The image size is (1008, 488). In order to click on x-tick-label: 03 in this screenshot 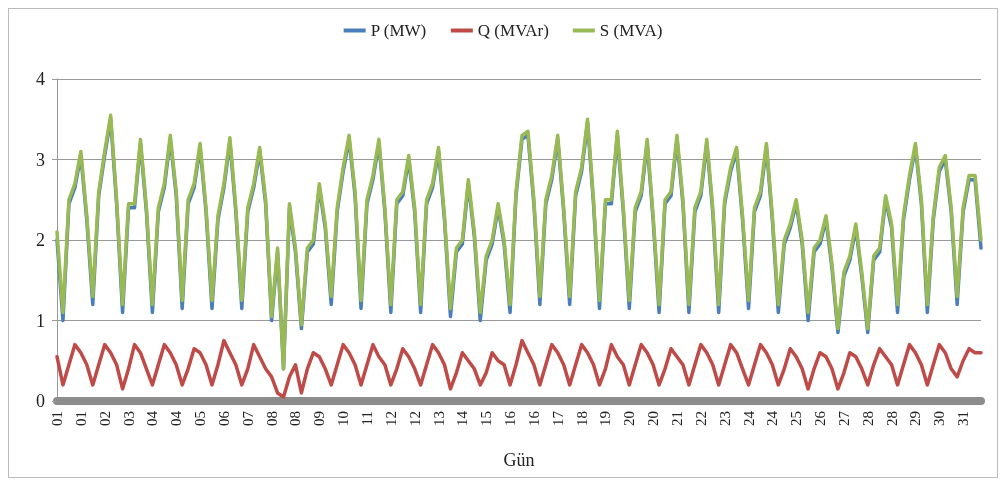, I will do `click(128, 418)`.